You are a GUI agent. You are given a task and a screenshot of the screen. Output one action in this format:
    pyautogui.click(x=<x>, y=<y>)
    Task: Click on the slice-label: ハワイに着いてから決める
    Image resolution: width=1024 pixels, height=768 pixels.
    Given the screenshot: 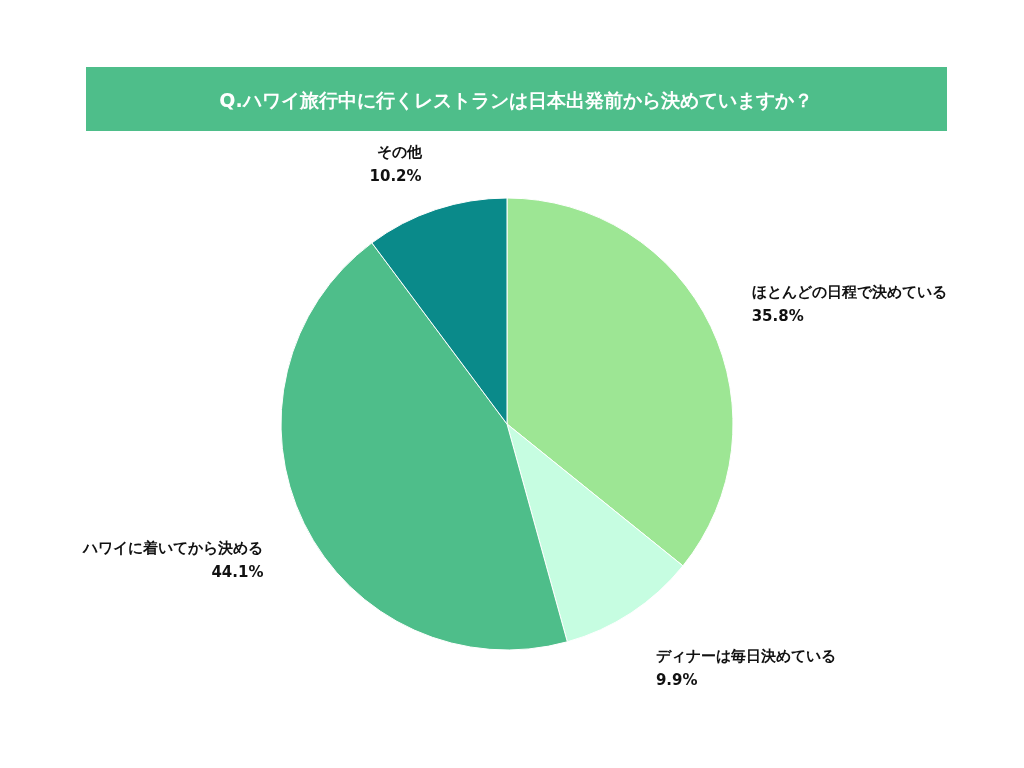 What is the action you would take?
    pyautogui.click(x=173, y=548)
    